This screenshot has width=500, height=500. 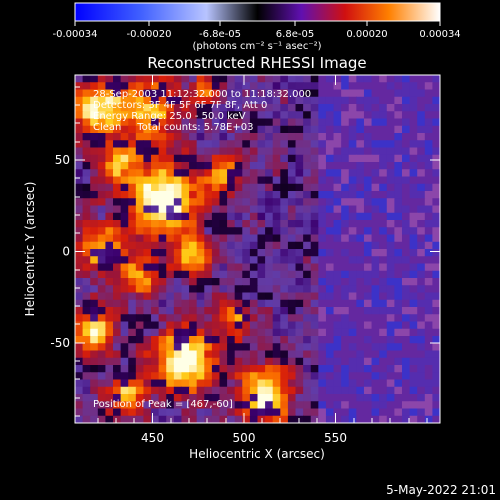 What do you see at coordinates (169, 116) in the screenshot?
I see `annotation-energy-range: Energy Range: 25.0 - 50.0 keV` at bounding box center [169, 116].